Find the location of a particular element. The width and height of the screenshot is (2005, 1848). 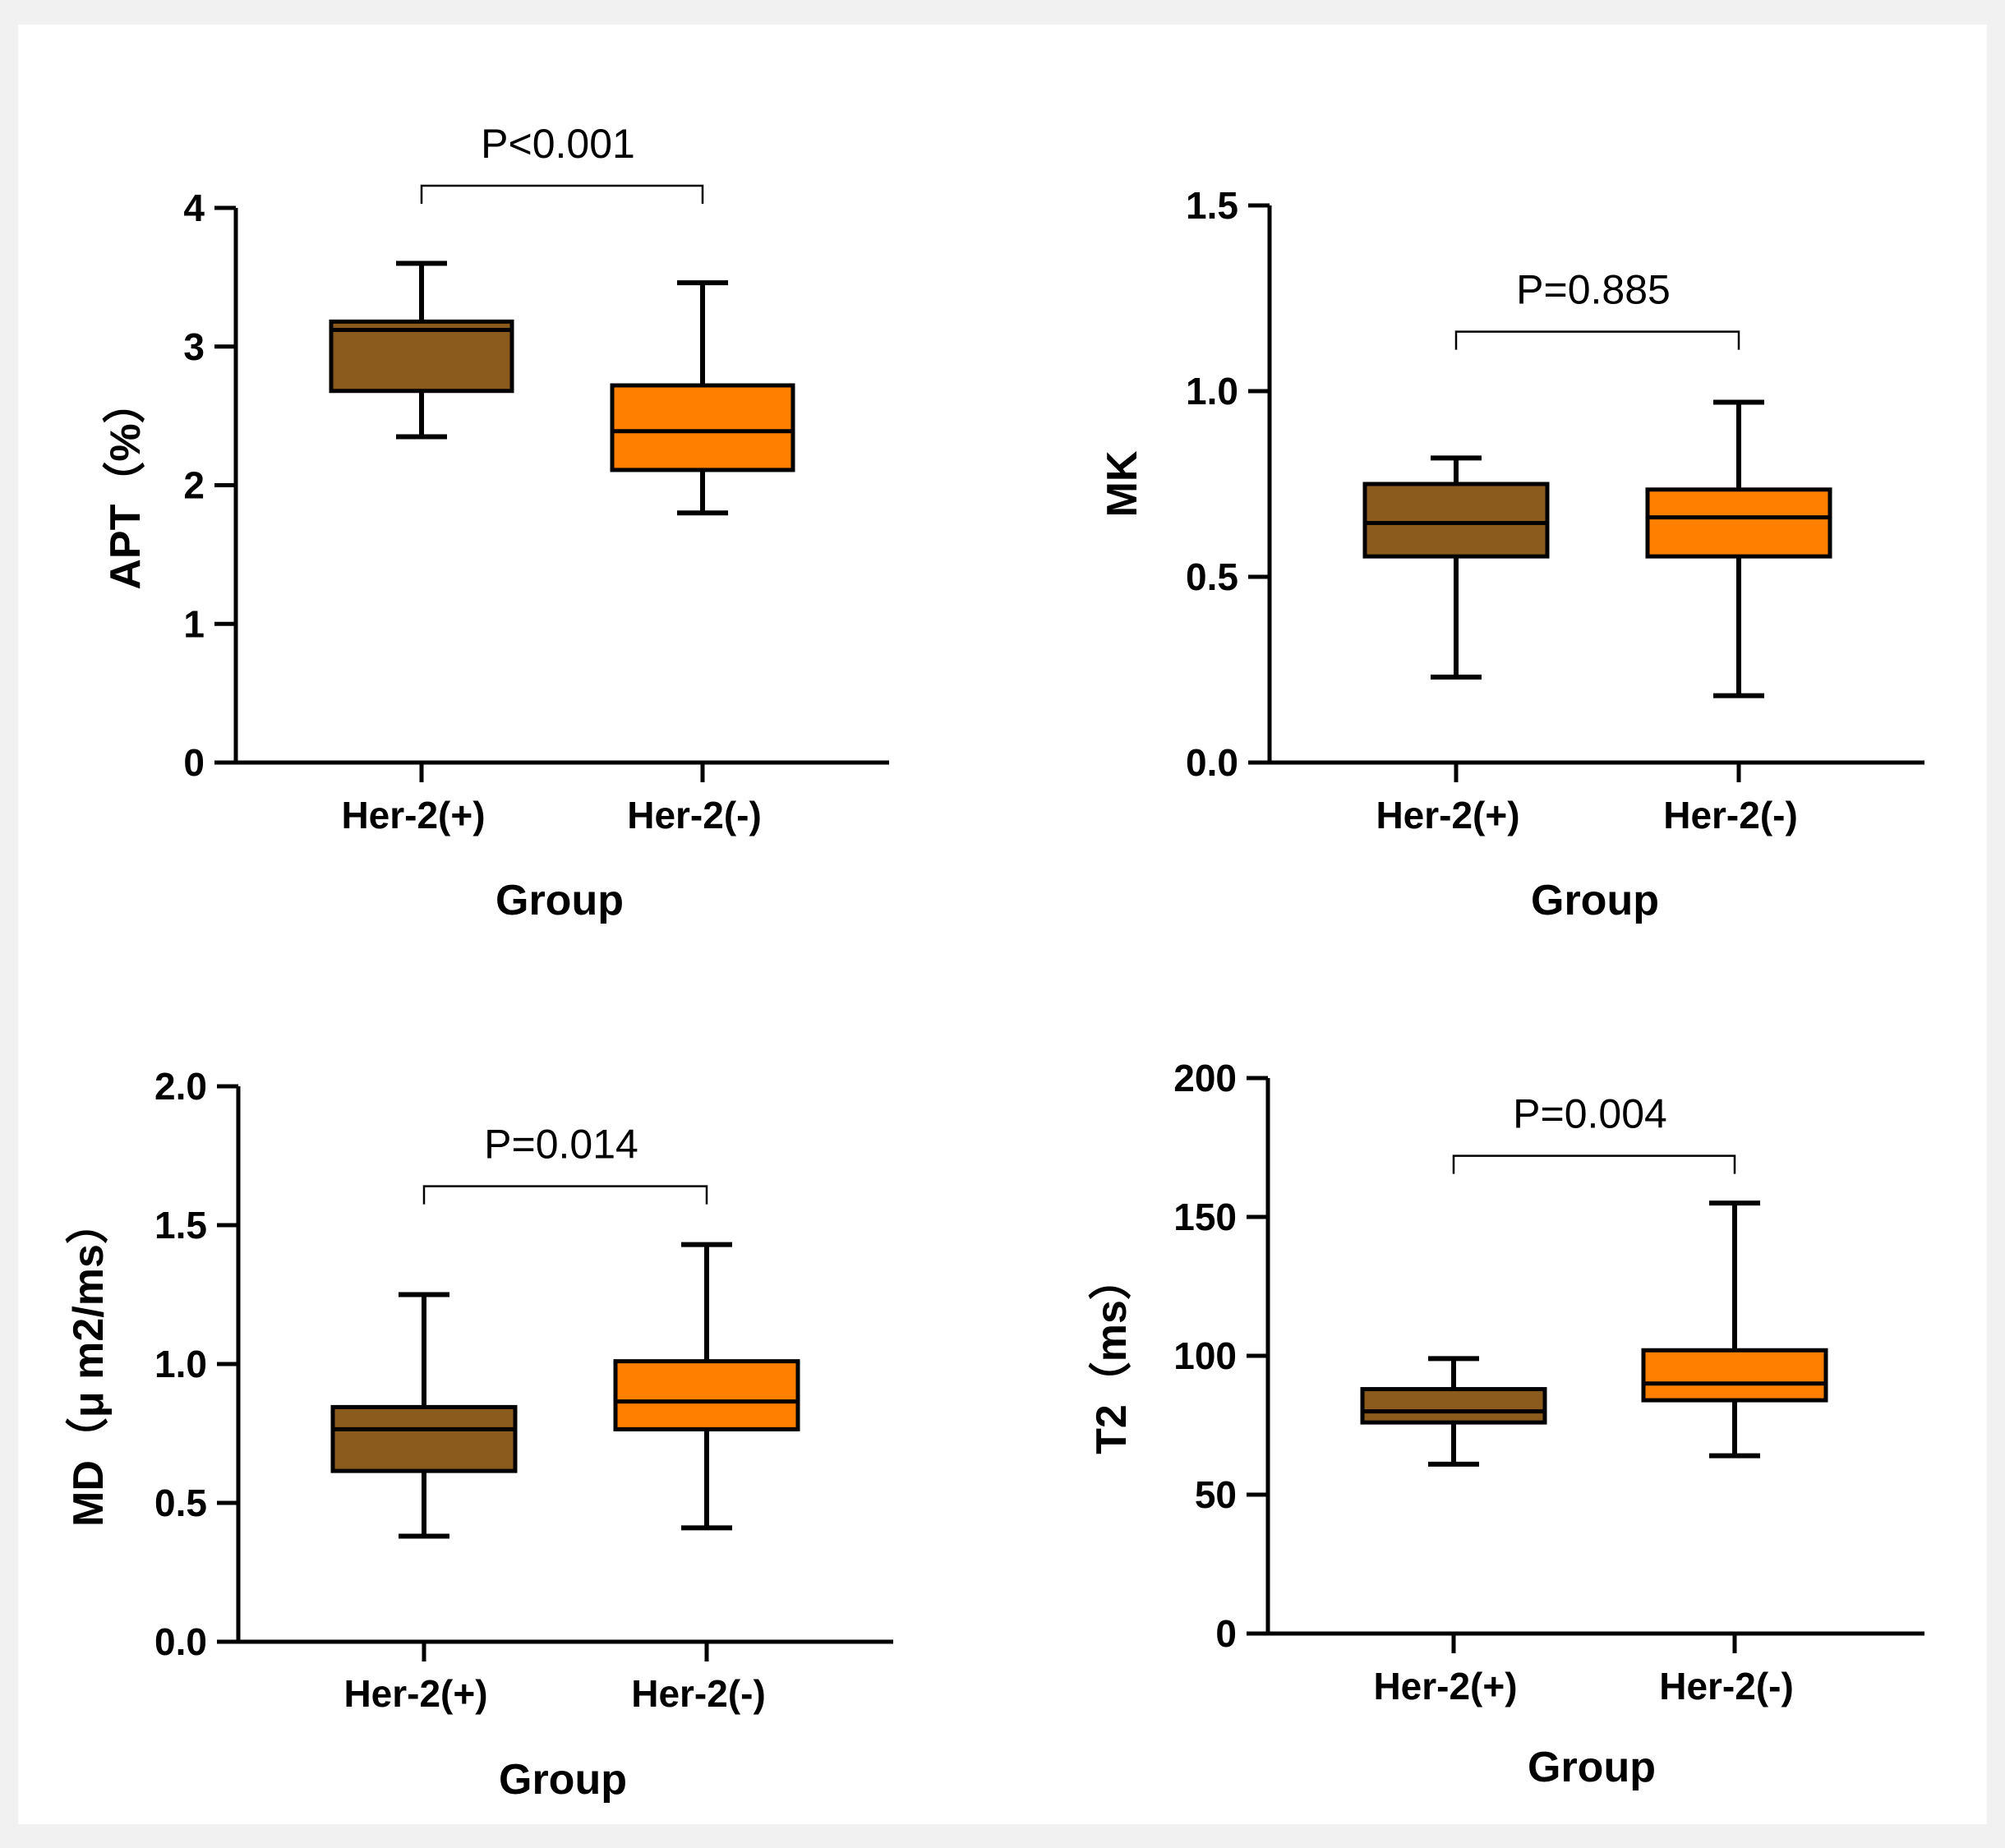

y-tick-label: 2 is located at coordinates (194, 486).